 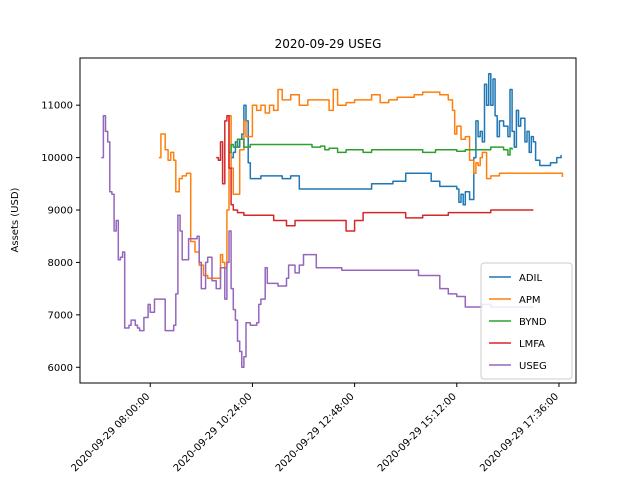 What do you see at coordinates (533, 322) in the screenshot?
I see `legend-label-bynd: BYND` at bounding box center [533, 322].